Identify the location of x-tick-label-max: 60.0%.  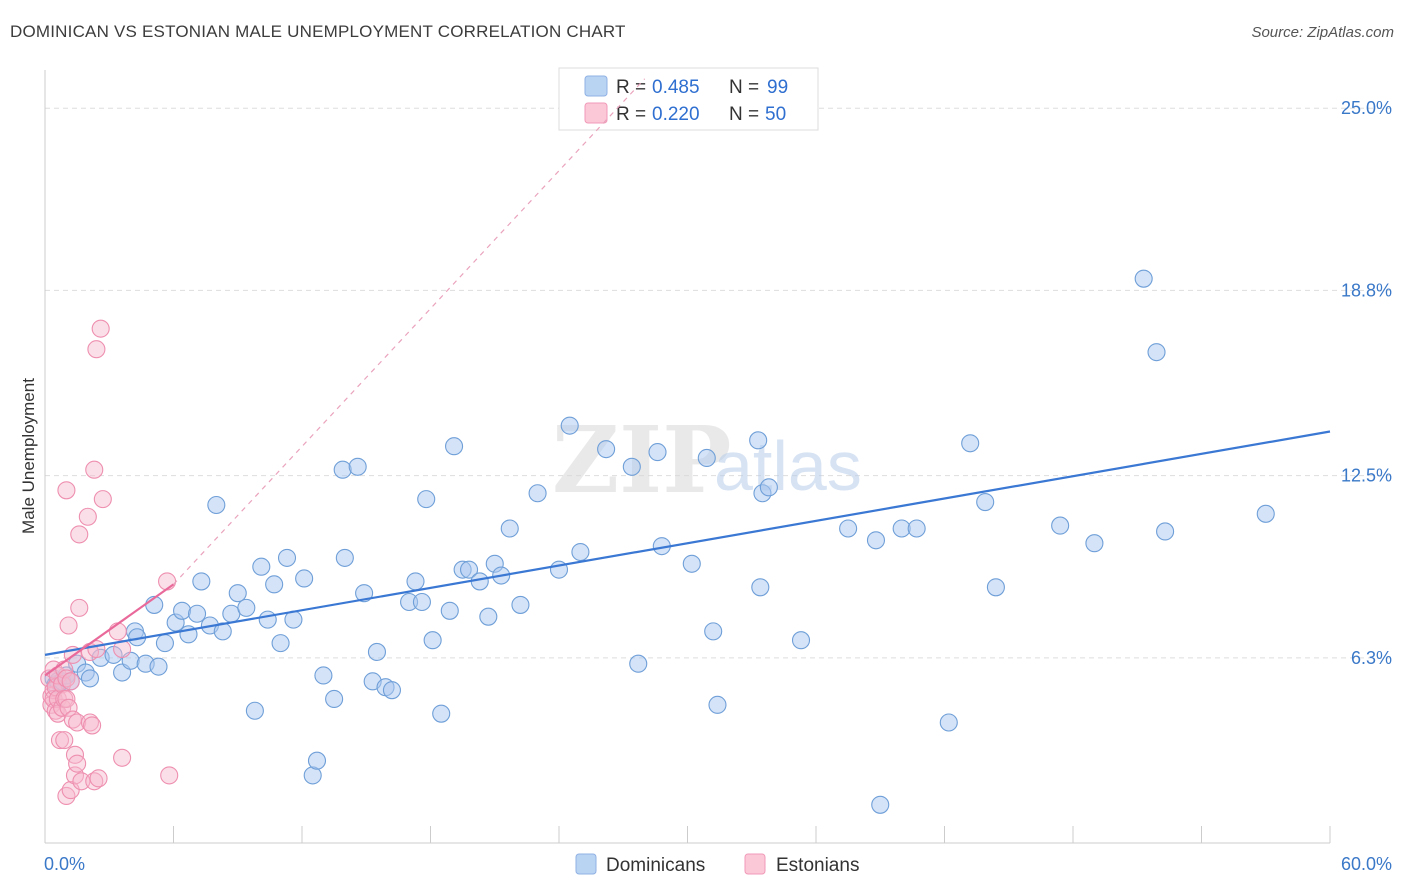
(1366, 864).